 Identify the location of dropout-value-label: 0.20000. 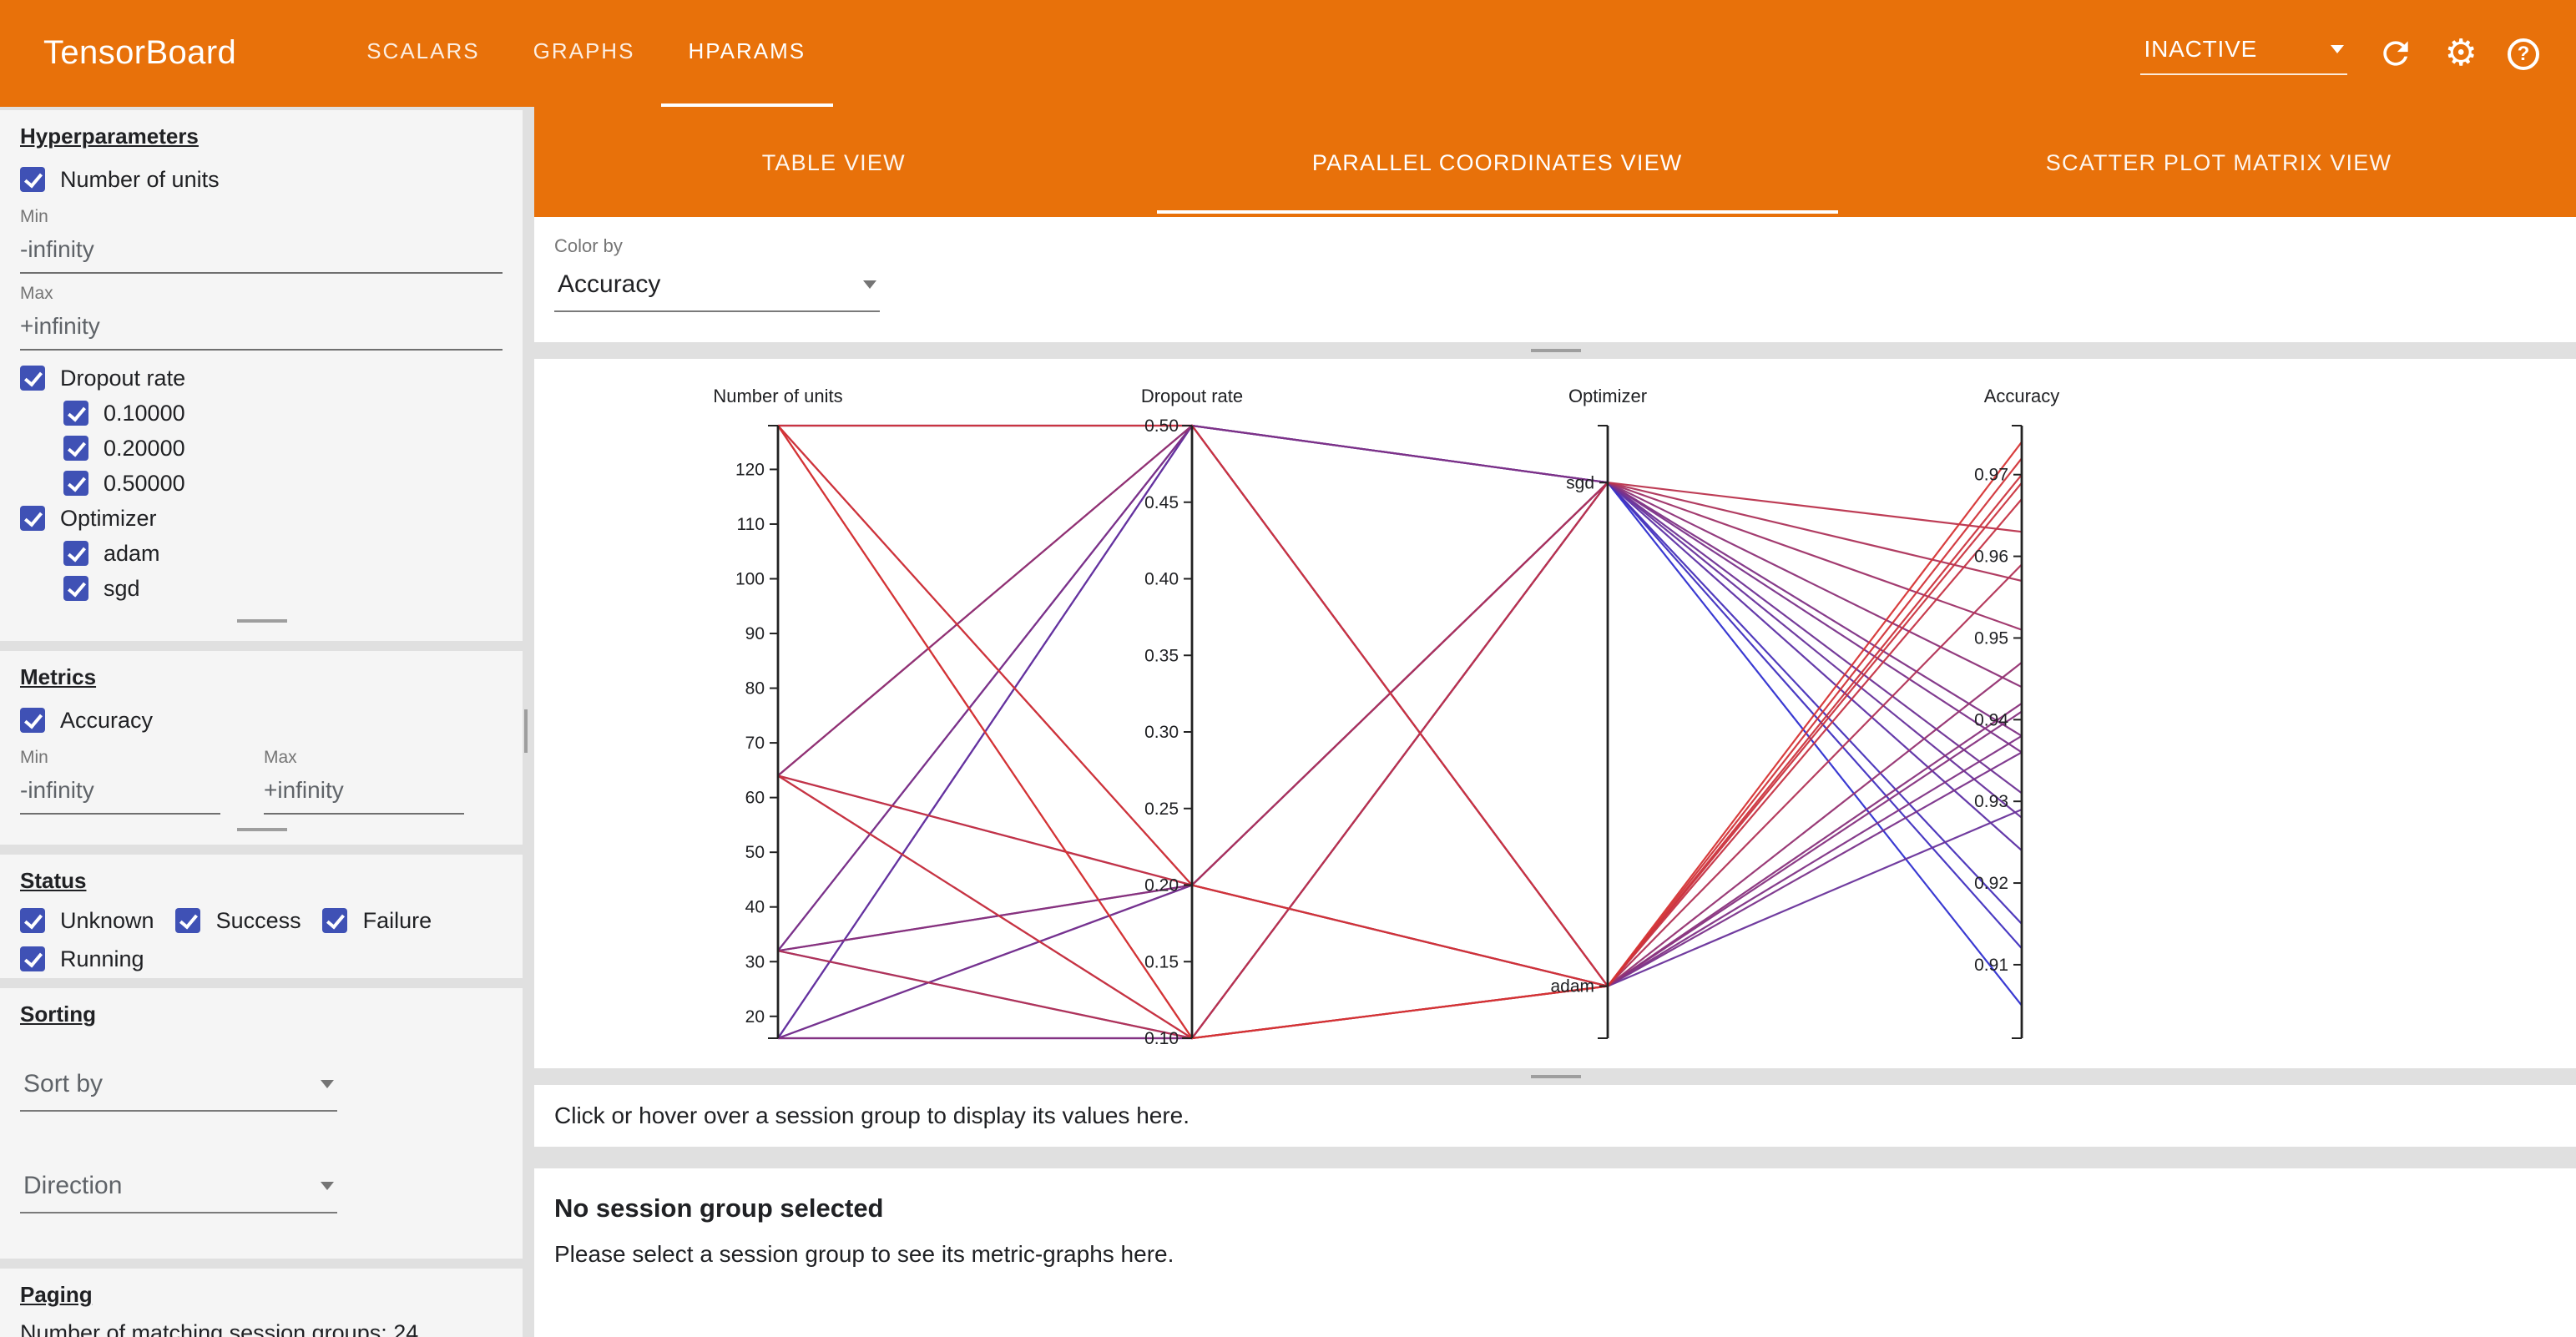
(144, 449).